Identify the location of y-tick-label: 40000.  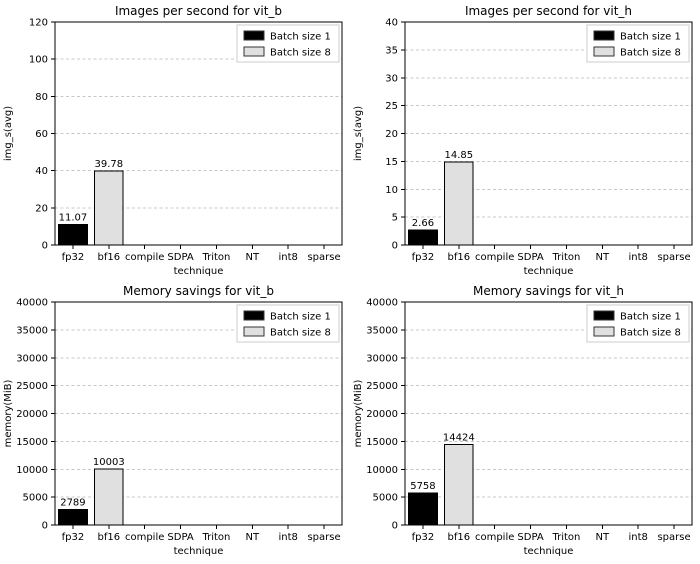
(382, 303).